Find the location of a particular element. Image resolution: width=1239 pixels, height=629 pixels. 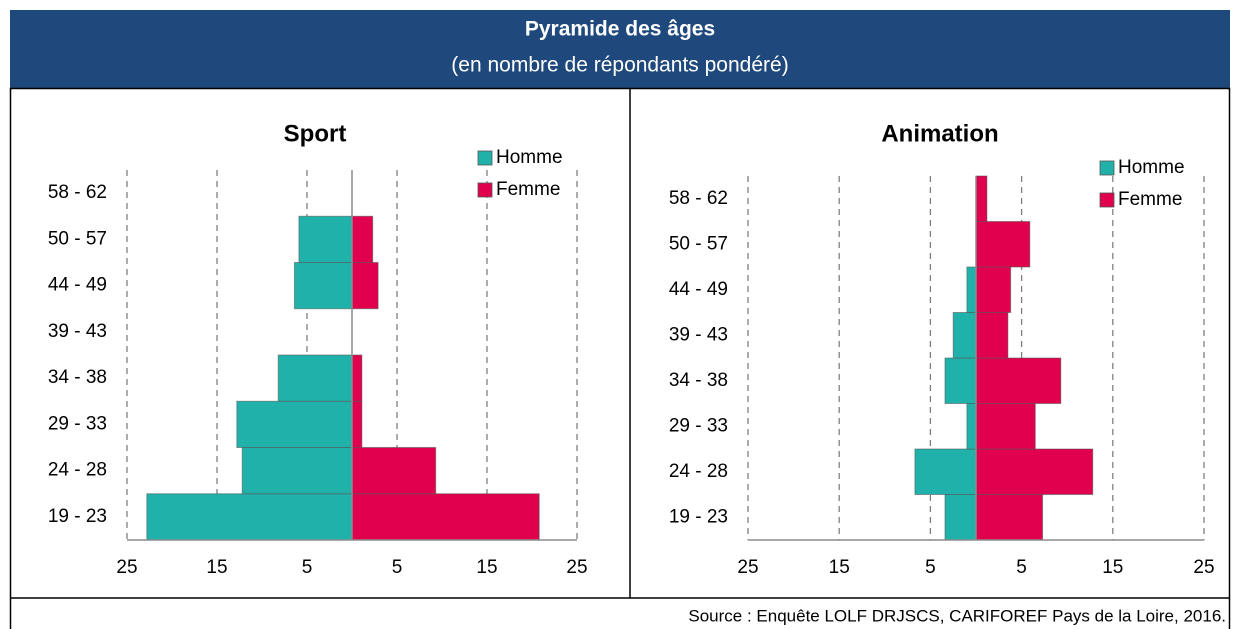

header-band is located at coordinates (620, 49).